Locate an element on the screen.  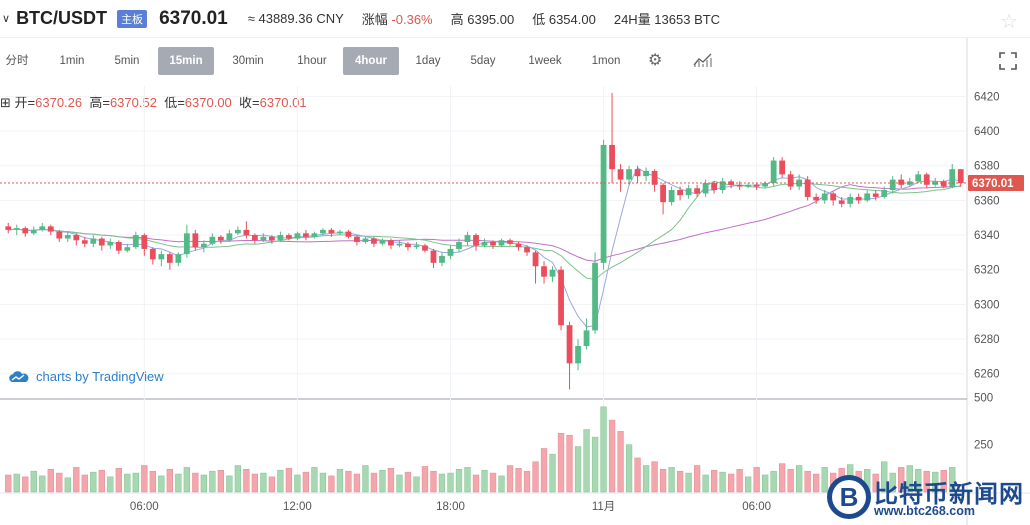
cny-price: ≈ 43889.36 CNY is located at coordinates (295, 18).